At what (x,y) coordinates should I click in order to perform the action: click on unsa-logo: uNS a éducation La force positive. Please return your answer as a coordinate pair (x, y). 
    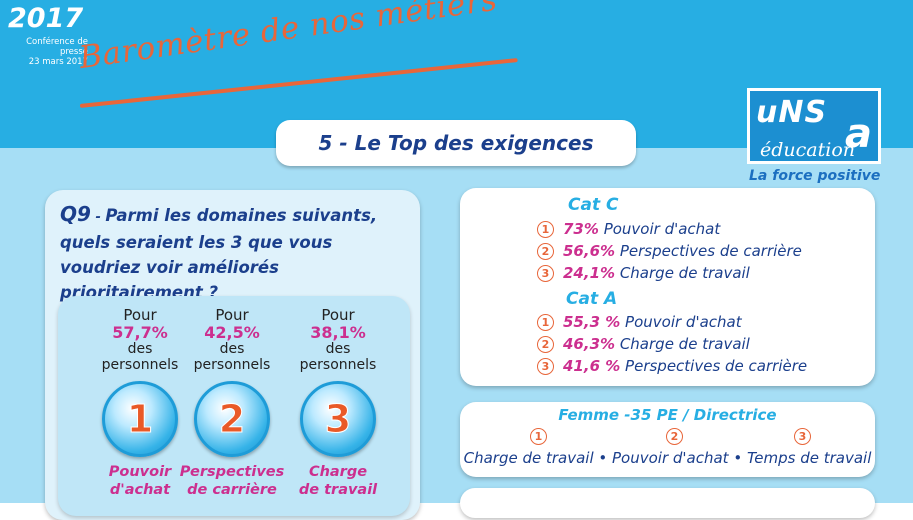
    Looking at the image, I should click on (813, 138).